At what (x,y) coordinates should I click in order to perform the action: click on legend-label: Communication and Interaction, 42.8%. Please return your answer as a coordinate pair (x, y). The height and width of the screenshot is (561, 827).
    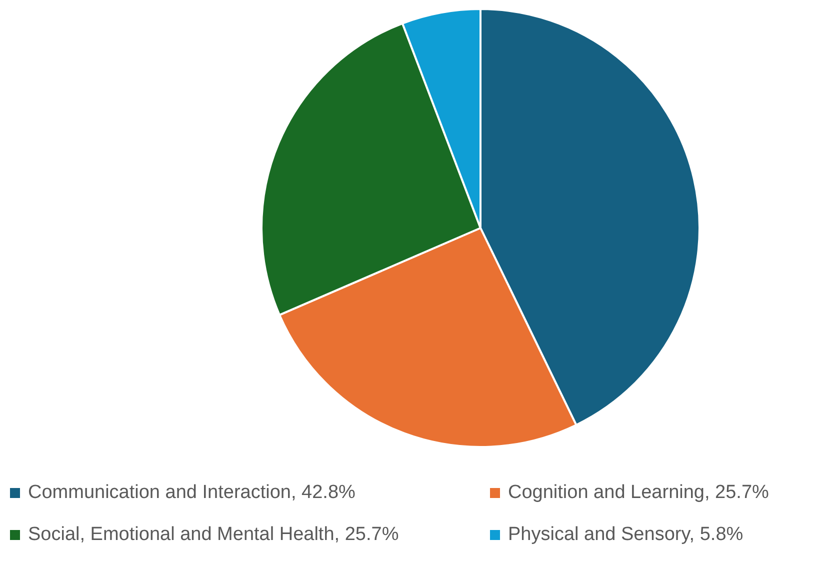
    Looking at the image, I should click on (192, 493).